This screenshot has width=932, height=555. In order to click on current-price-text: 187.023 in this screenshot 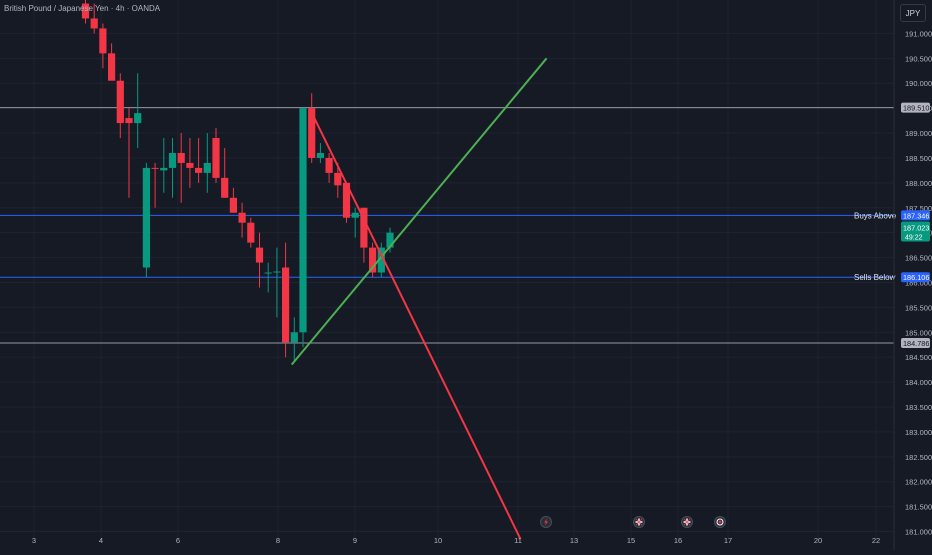, I will do `click(916, 228)`.